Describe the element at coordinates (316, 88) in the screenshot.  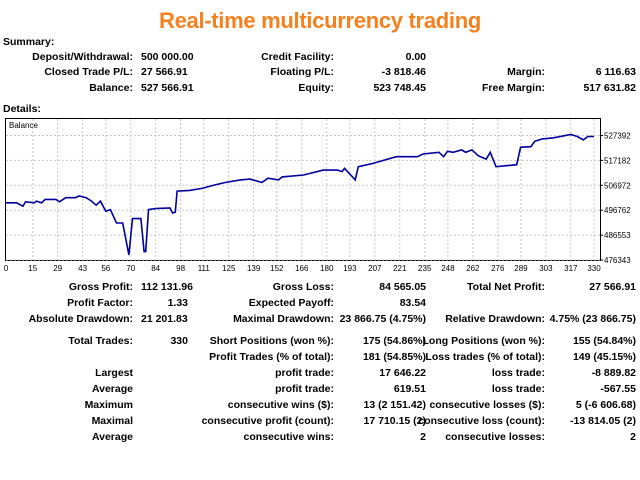
I see `stat-label: Equity:` at that location.